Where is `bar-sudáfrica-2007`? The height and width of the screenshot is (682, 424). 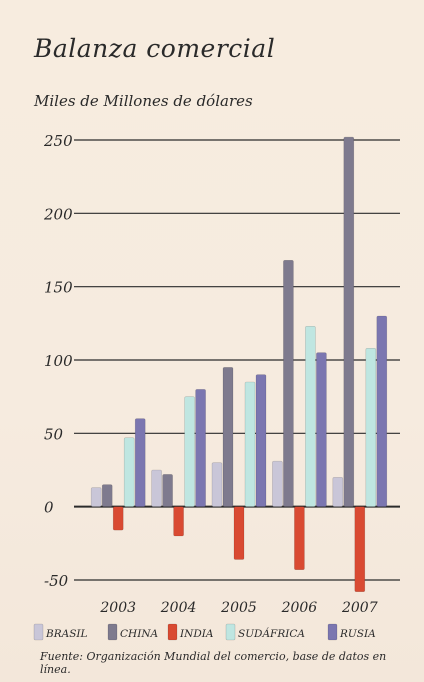
bar-sudáfrica-2007 is located at coordinates (371, 427).